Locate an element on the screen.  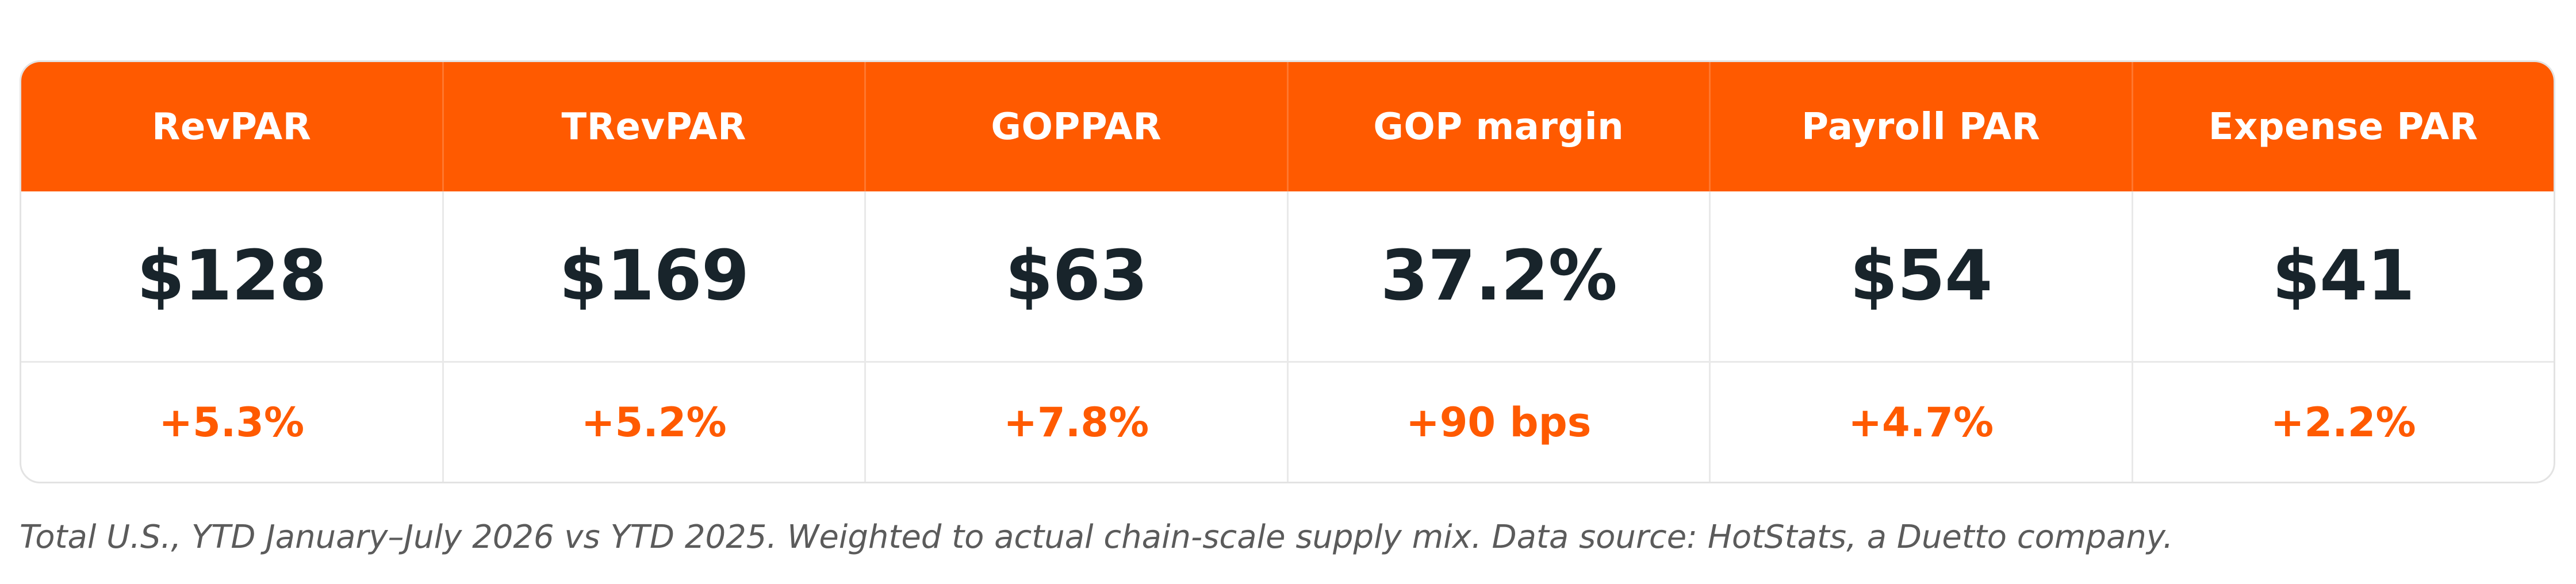
change-payroll-par: +4.7% is located at coordinates (1920, 422).